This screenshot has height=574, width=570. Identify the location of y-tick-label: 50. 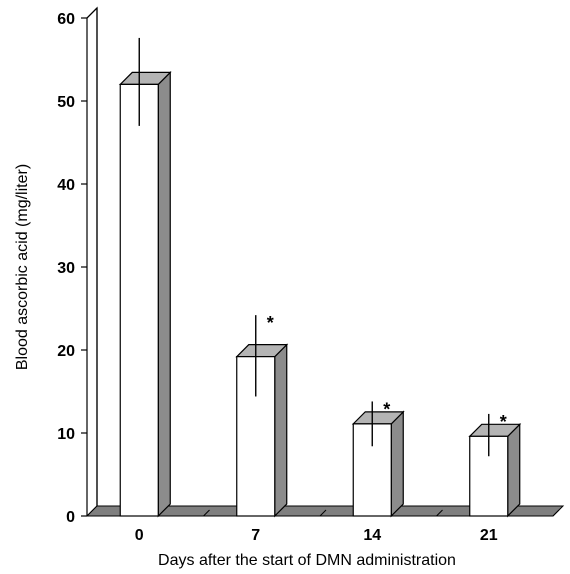
(66, 102).